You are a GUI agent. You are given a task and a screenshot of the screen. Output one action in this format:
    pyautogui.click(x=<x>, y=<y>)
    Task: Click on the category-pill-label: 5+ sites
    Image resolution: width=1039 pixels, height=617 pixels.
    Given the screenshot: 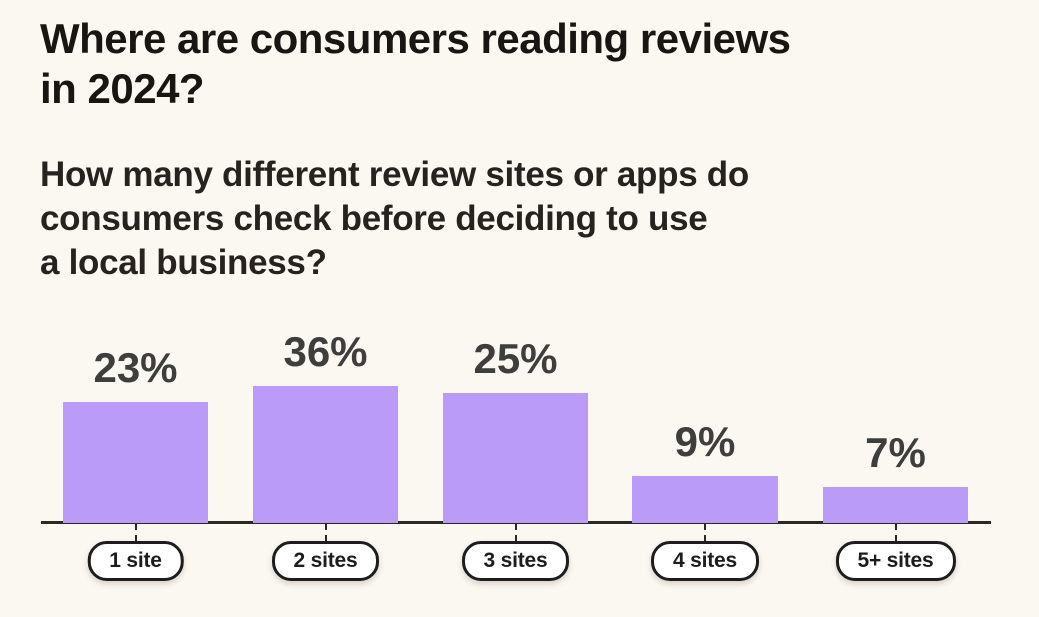 What is the action you would take?
    pyautogui.click(x=895, y=560)
    